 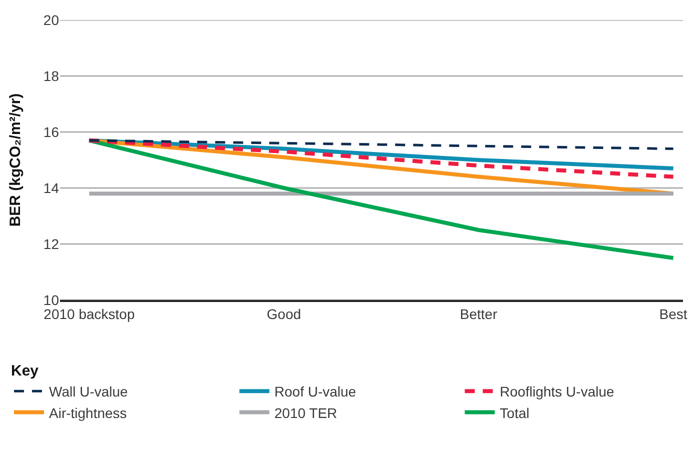 I want to click on y-axis-title: BER (kgCO₂/m²/yr), so click(x=15, y=160).